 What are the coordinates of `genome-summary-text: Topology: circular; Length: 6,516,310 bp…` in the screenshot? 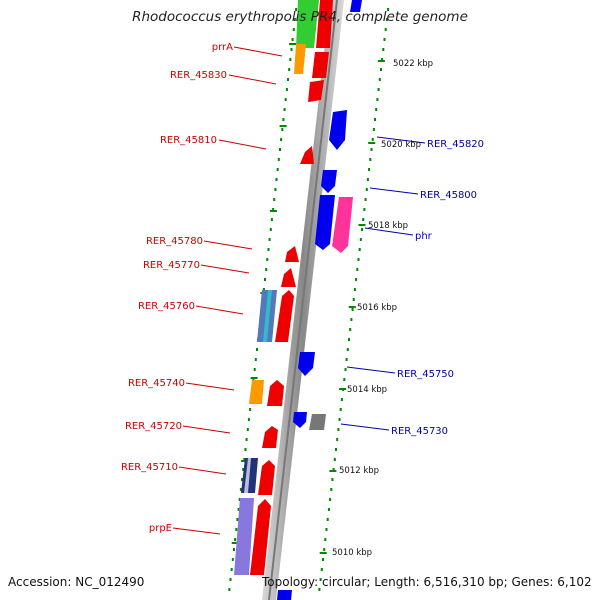 It's located at (427, 582).